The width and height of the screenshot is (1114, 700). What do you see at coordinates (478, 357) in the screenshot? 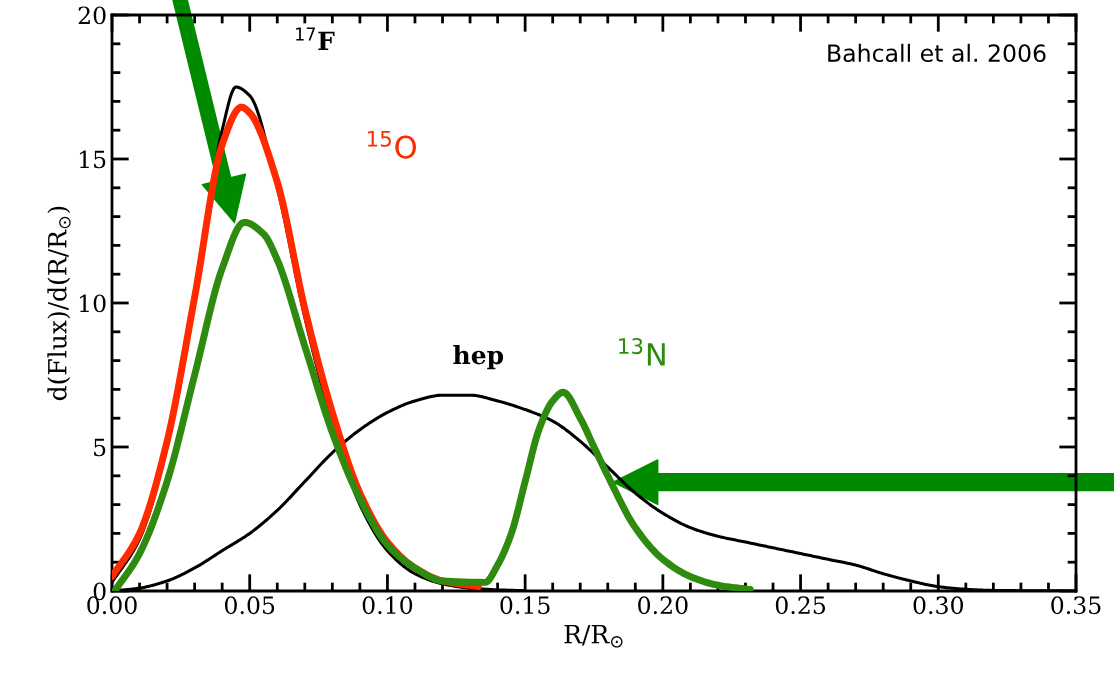
I see `series-label: hep` at bounding box center [478, 357].